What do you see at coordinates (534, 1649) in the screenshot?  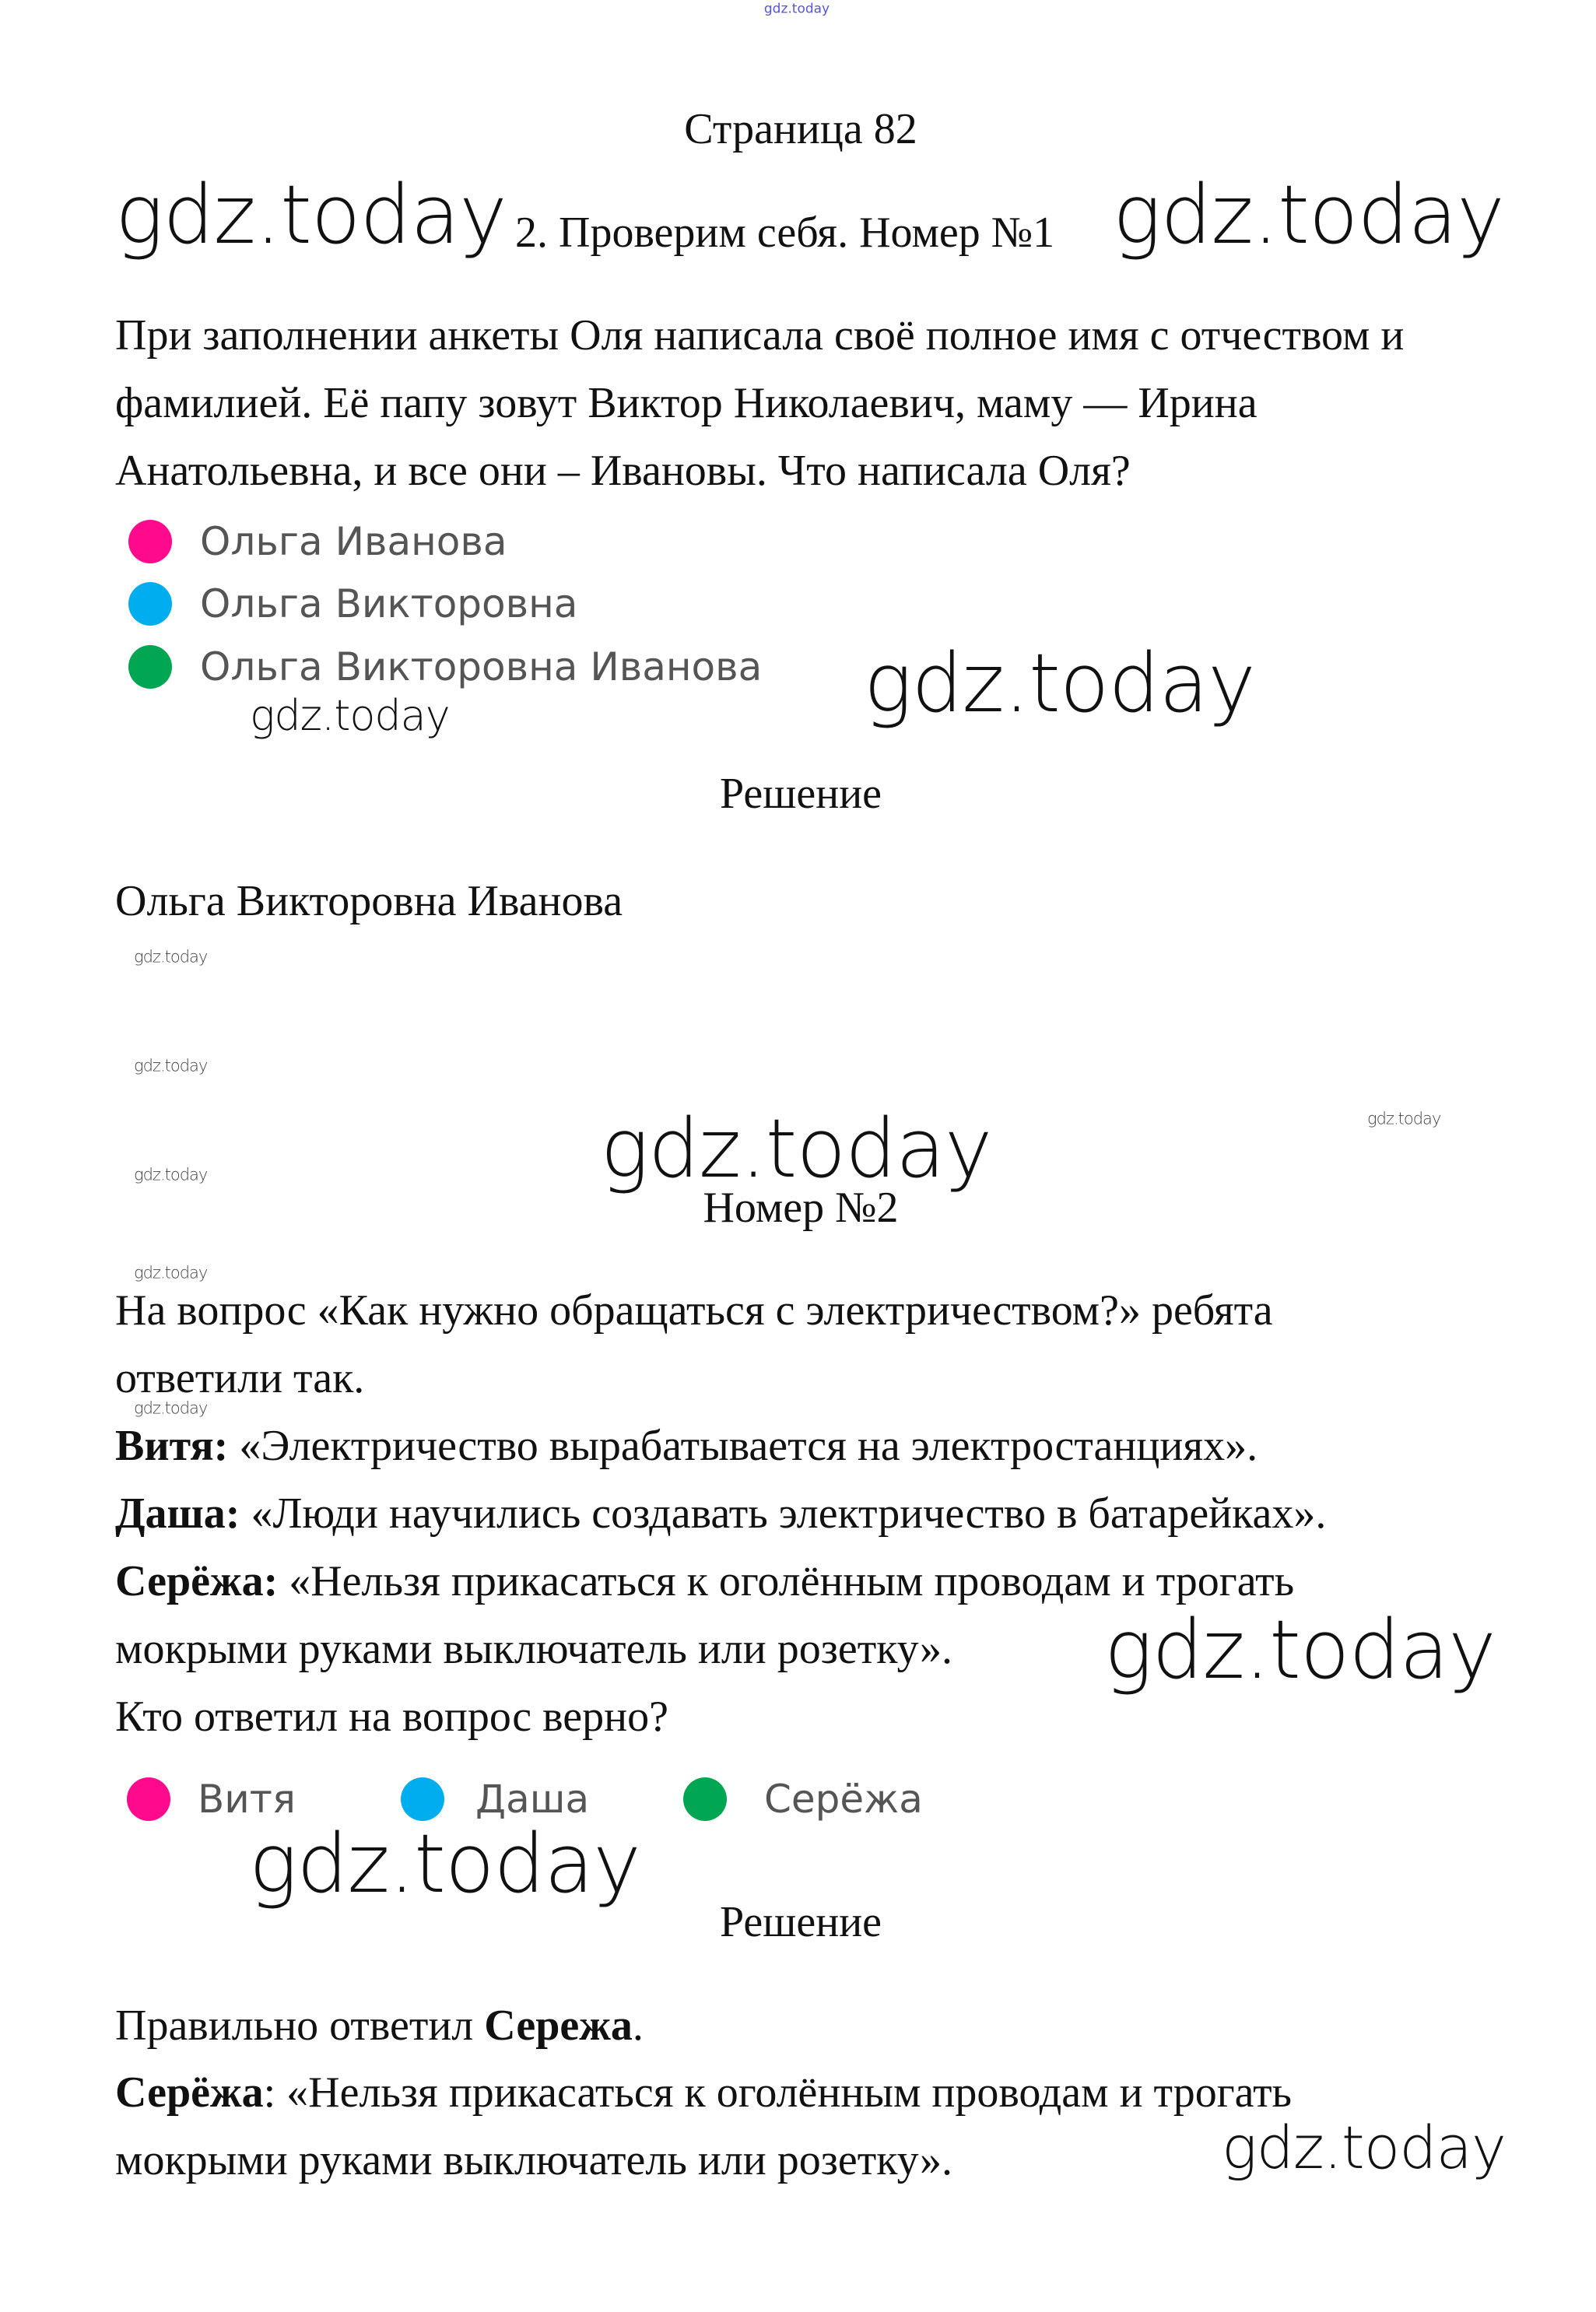 I see `answer-line: мокрыми руками выключатель или розетку».` at bounding box center [534, 1649].